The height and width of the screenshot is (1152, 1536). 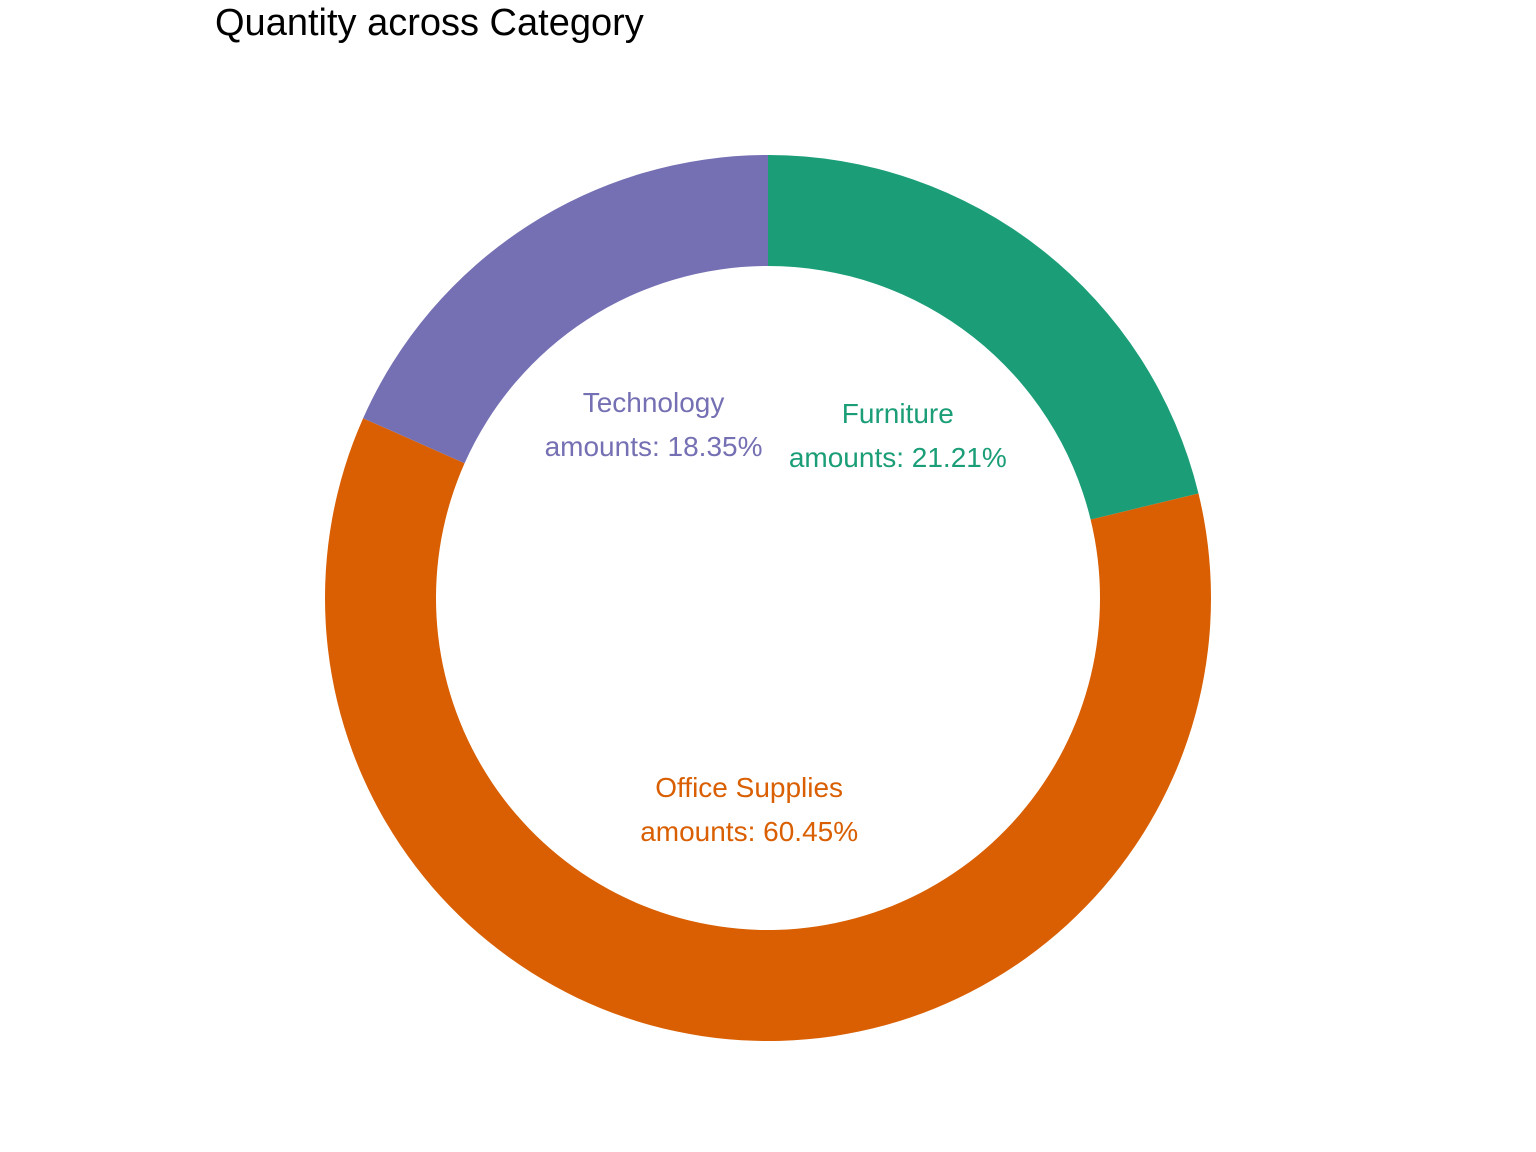 I want to click on slice-label-value: amounts: 21.21%, so click(x=898, y=457).